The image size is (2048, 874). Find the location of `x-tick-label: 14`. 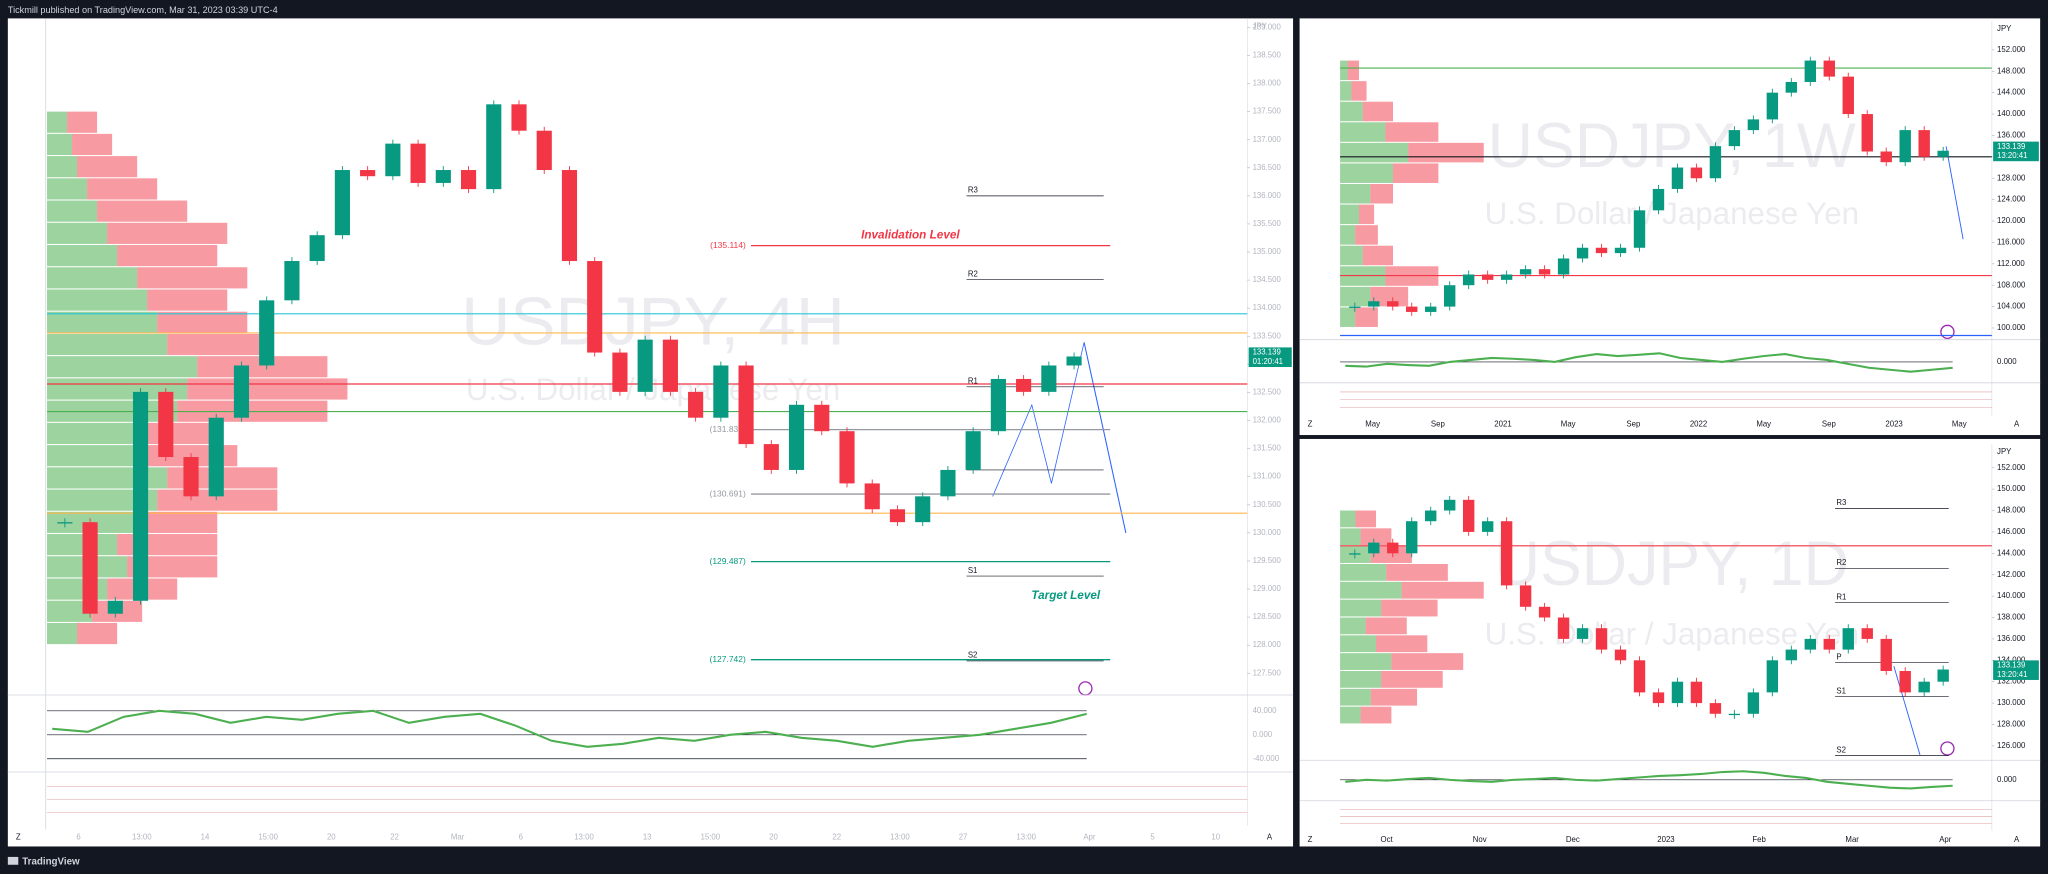

x-tick-label: 14 is located at coordinates (205, 836).